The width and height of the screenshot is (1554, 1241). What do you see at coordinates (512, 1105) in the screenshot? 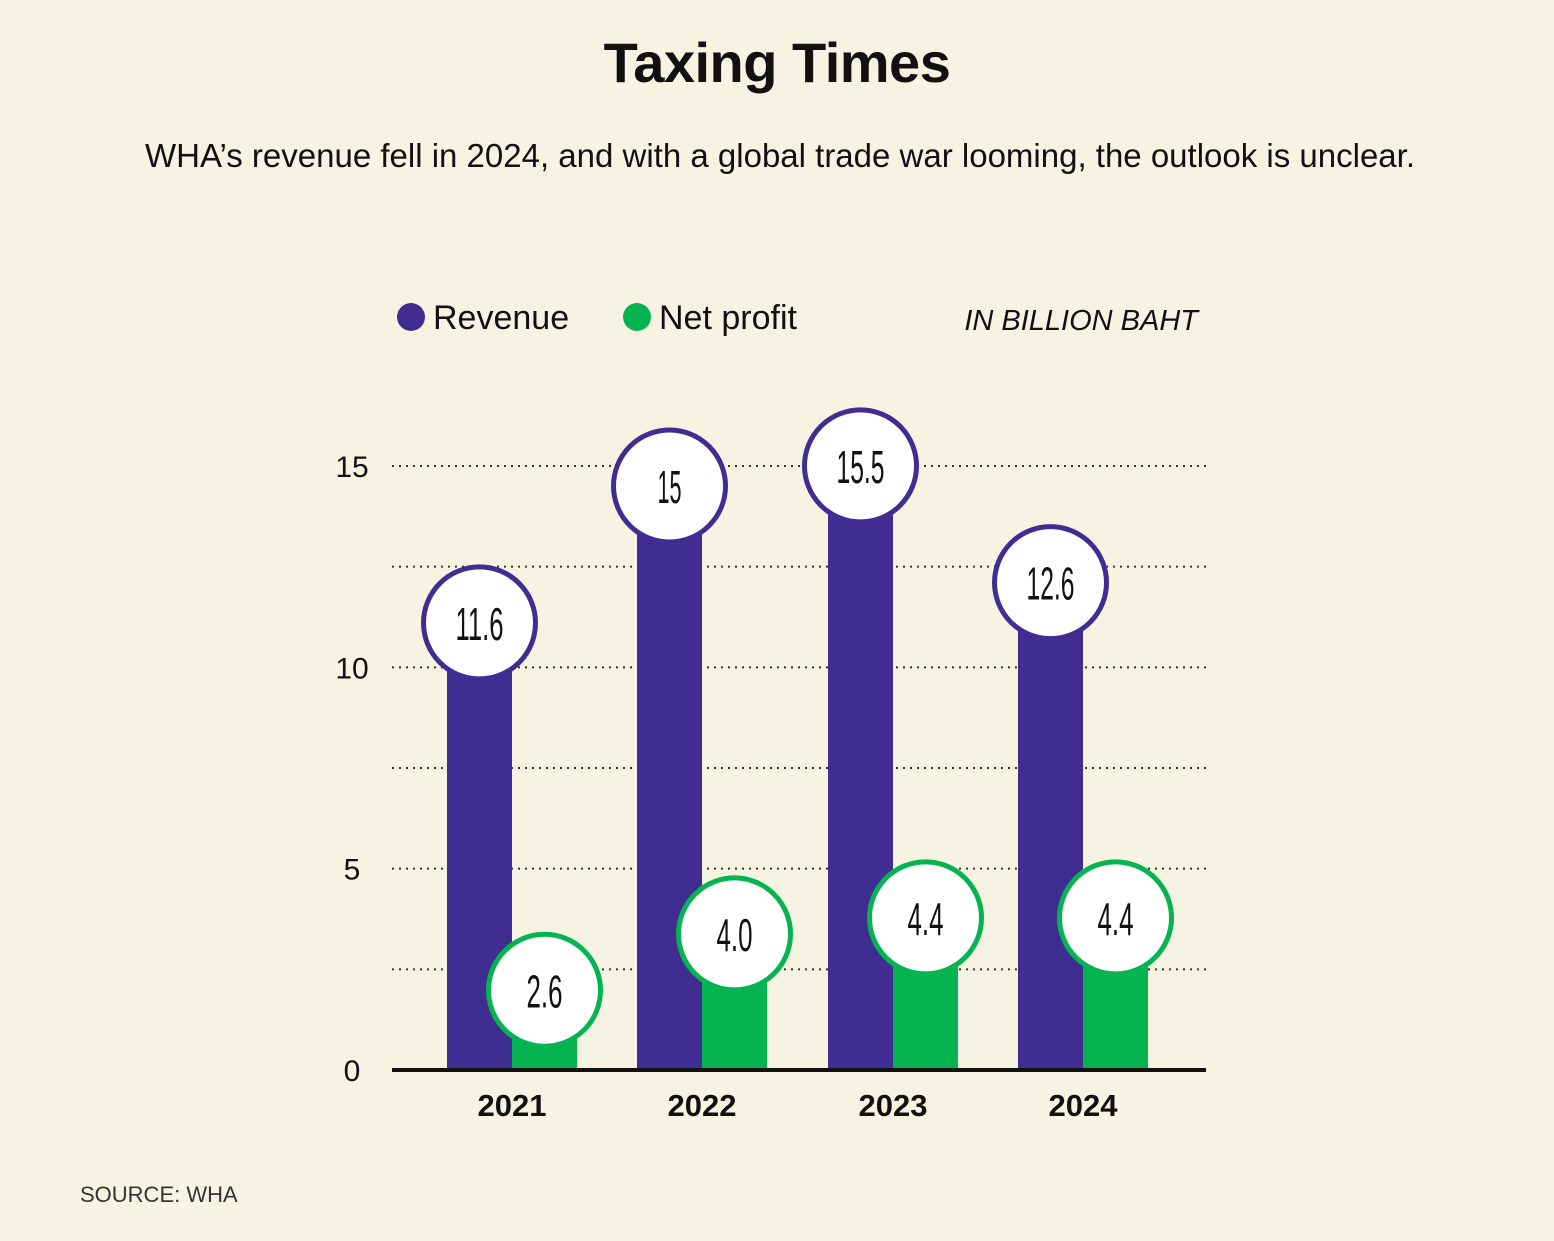
I see `x-tick-label: 2021` at bounding box center [512, 1105].